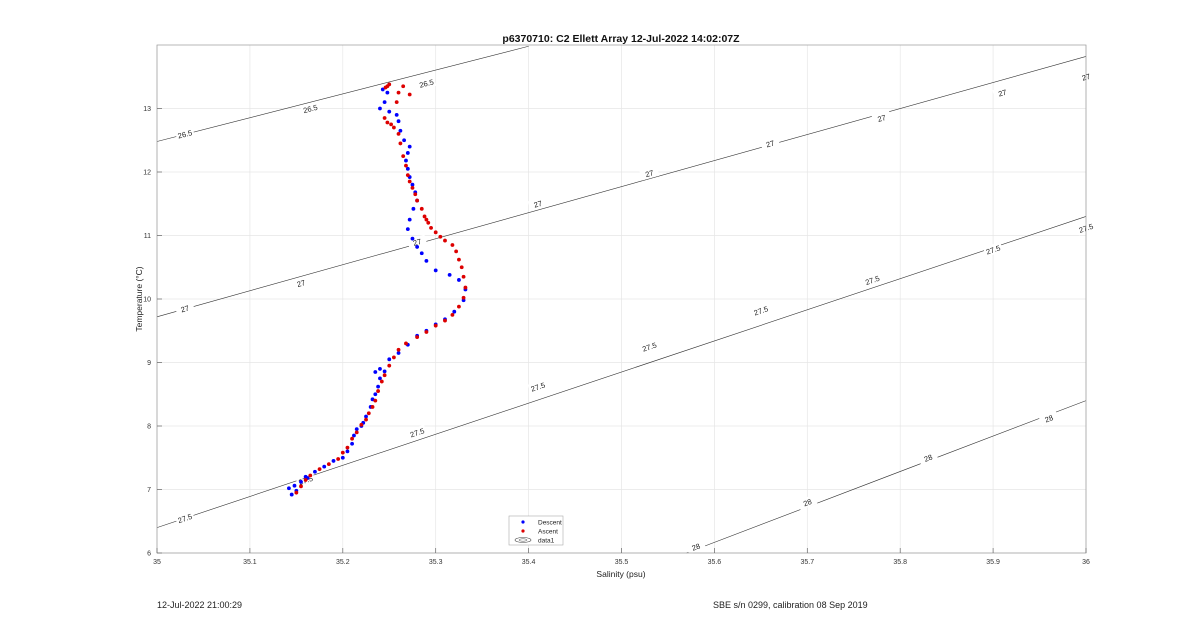  Describe the element at coordinates (139, 298) in the screenshot. I see `y-axis-label: Temperature (°C)` at that location.